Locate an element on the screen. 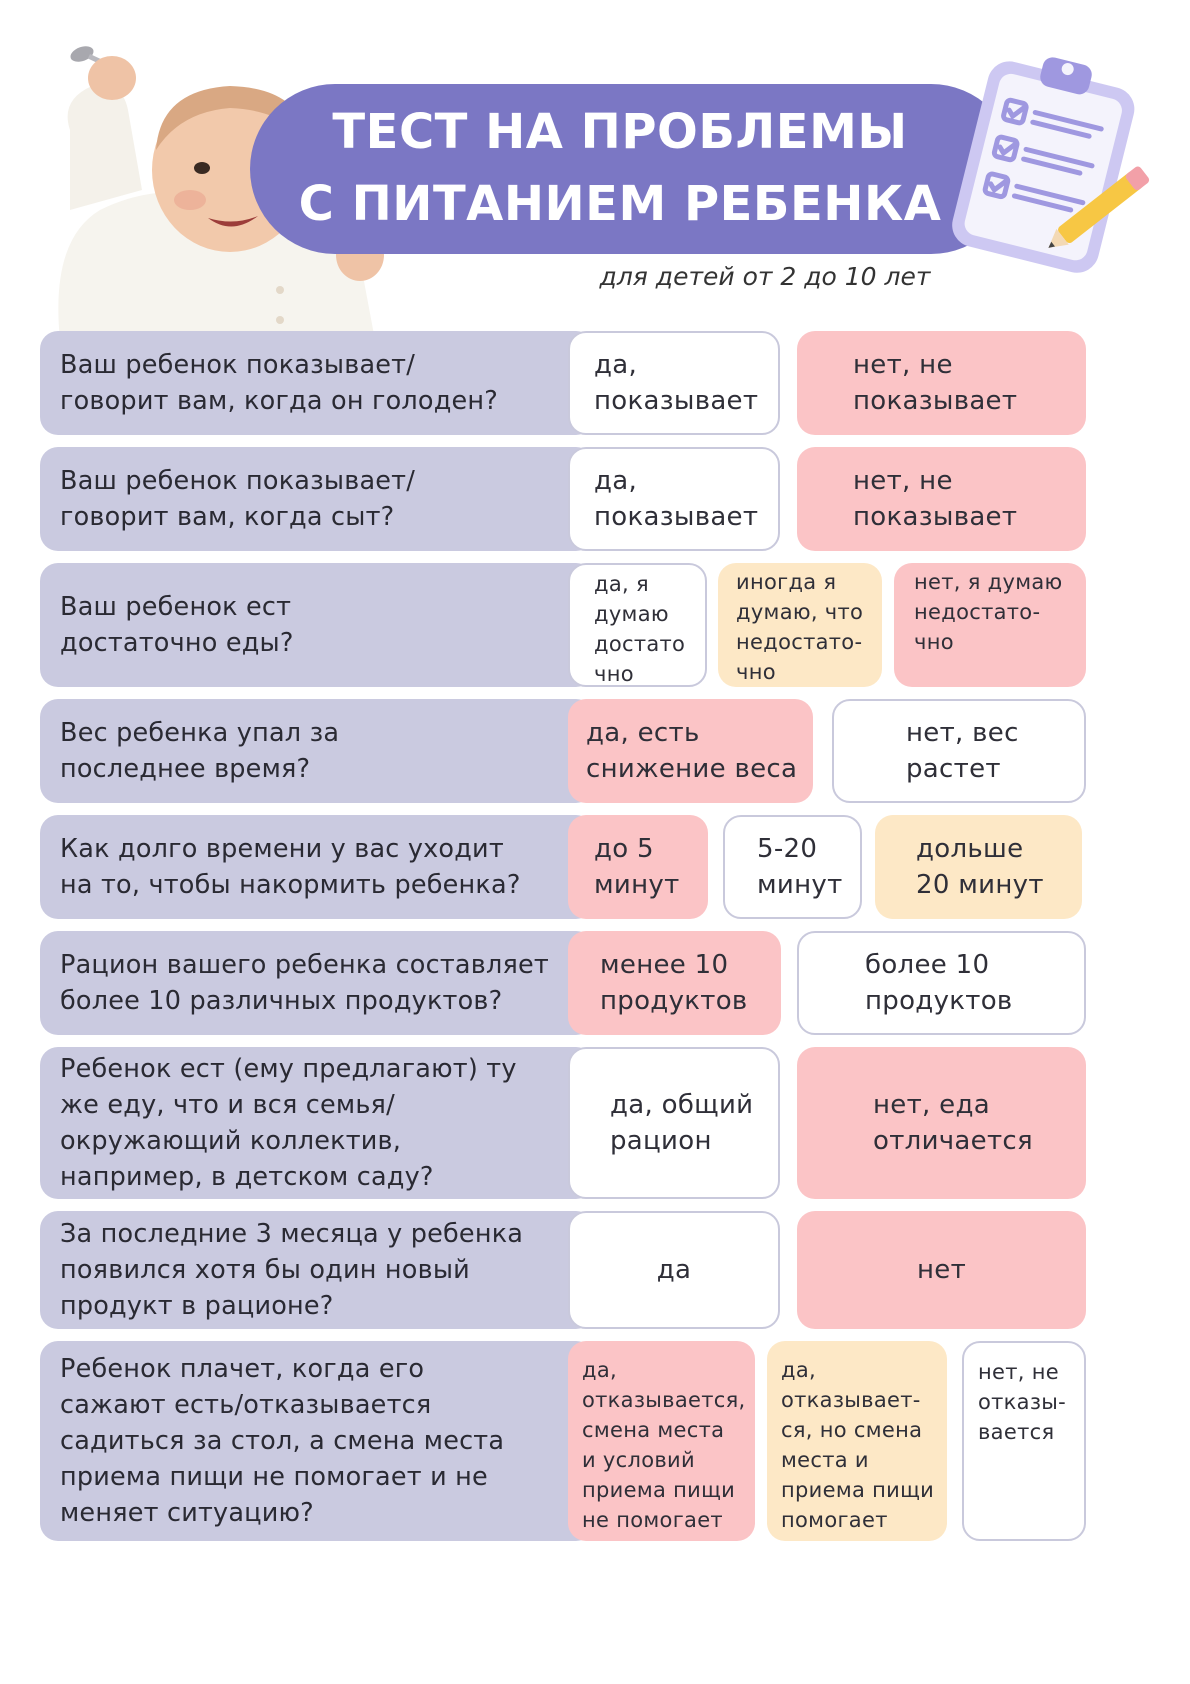 The height and width of the screenshot is (1684, 1190). answer-option: до 5 минут is located at coordinates (638, 867).